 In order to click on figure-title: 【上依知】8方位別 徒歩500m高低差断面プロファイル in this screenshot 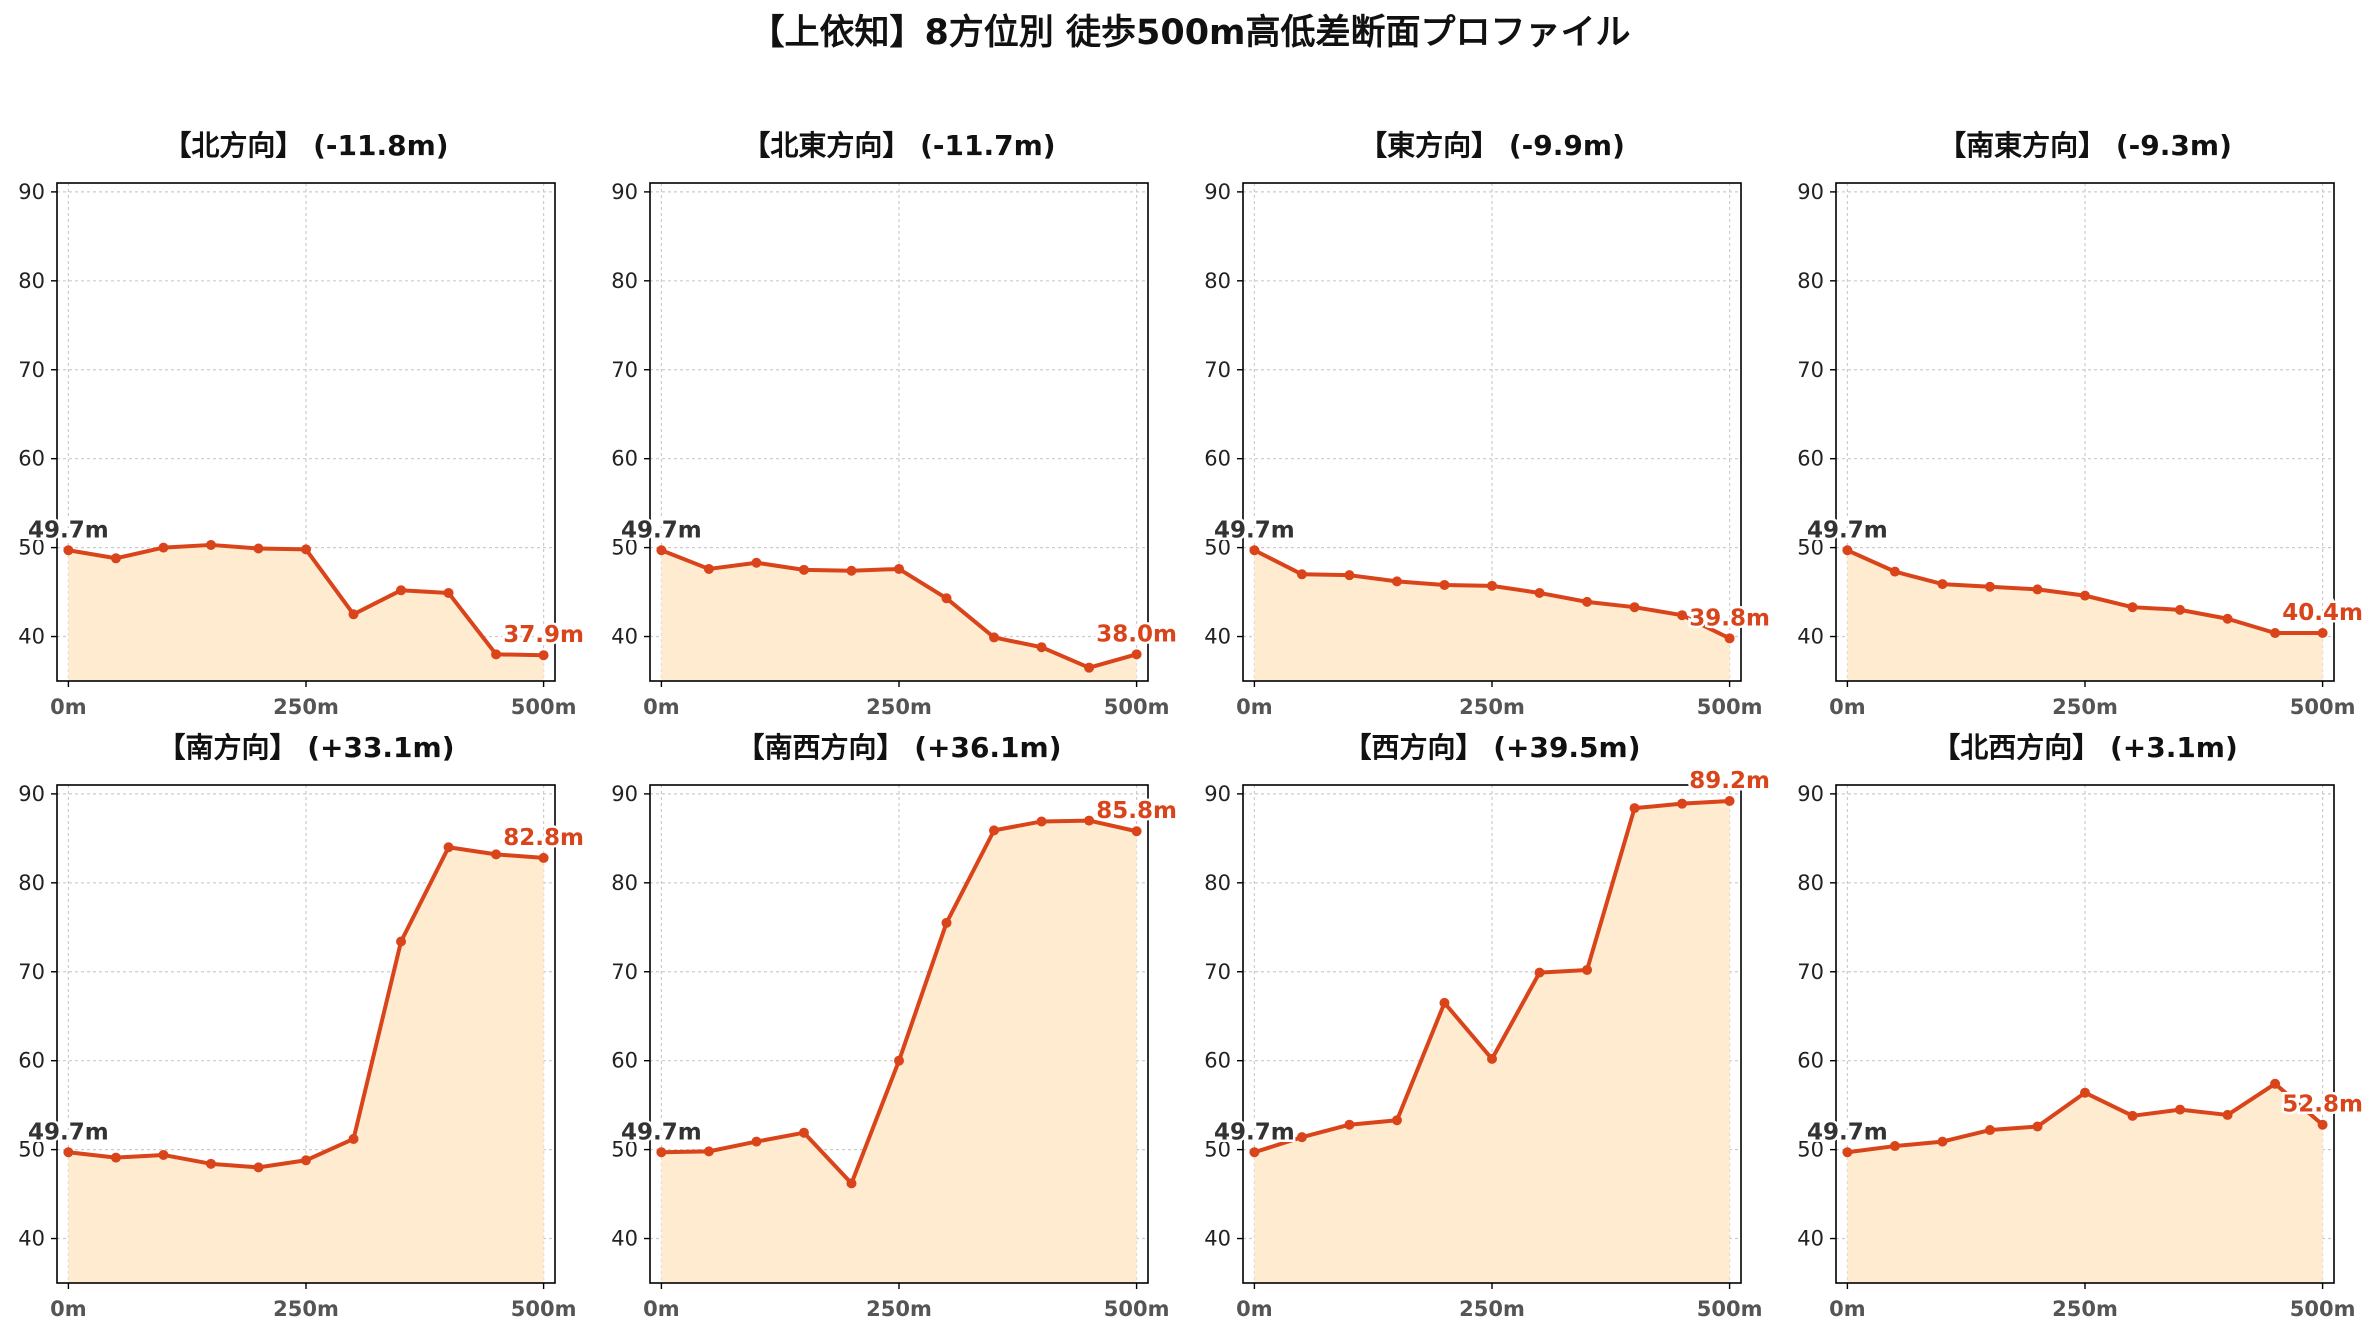, I will do `click(1189, 33)`.